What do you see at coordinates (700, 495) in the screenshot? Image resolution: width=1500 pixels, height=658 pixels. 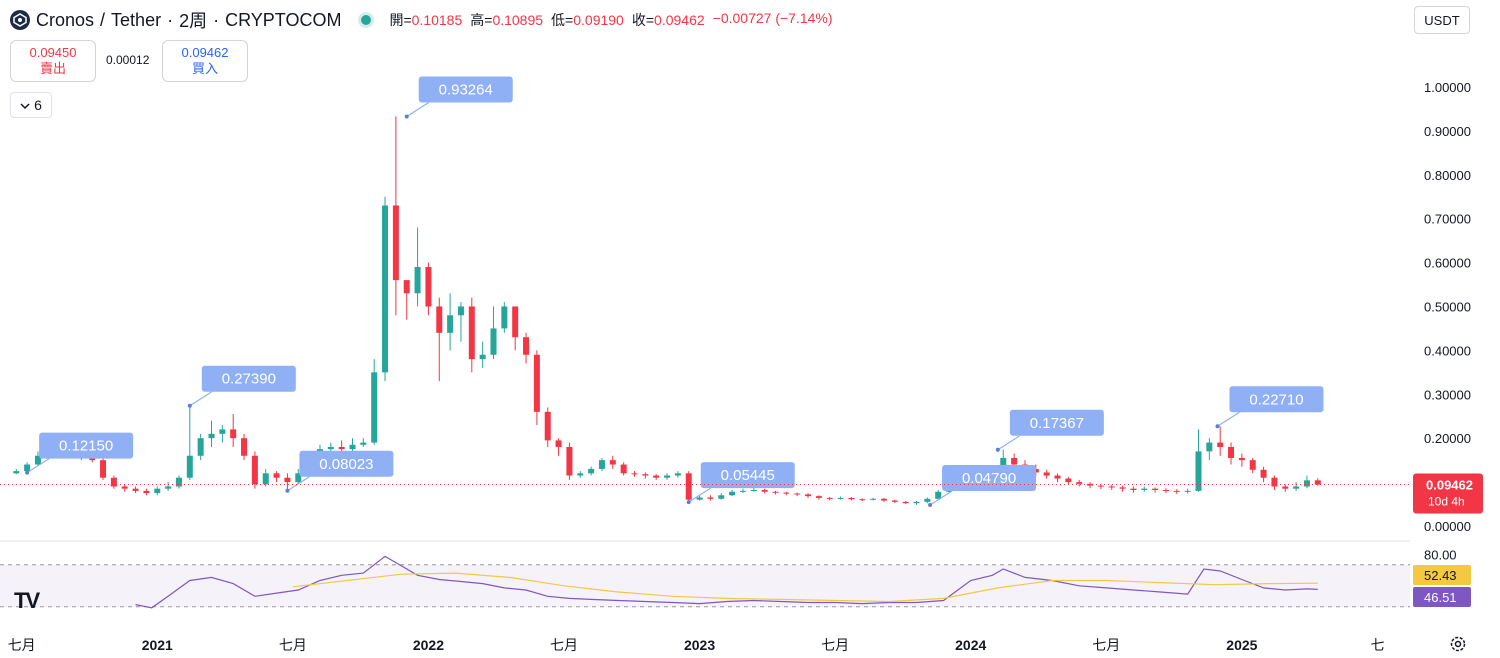 I see `callout-pointer` at bounding box center [700, 495].